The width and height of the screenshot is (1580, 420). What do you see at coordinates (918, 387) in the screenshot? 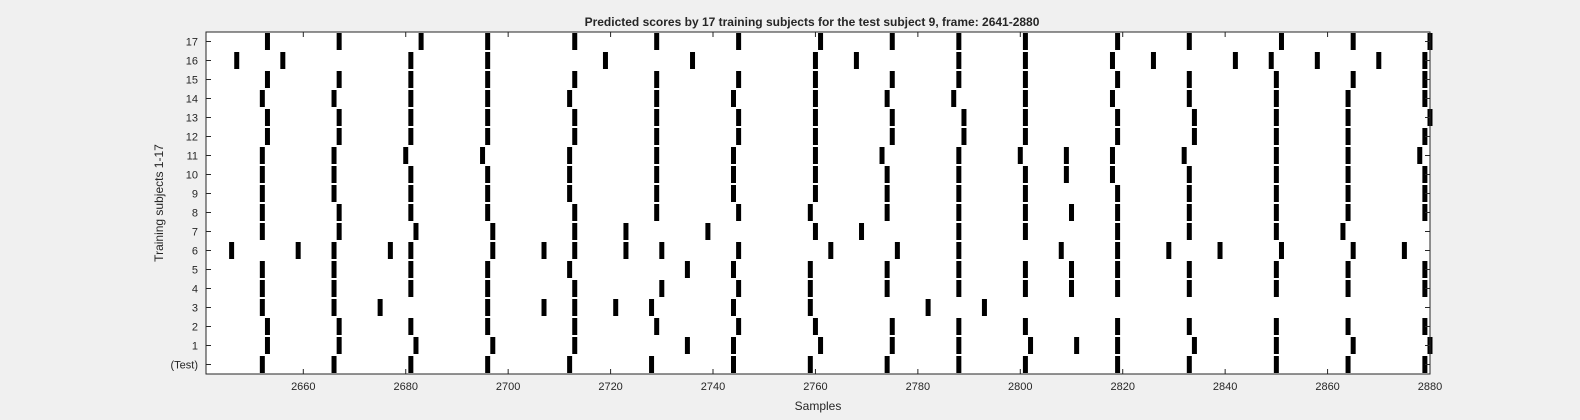
I see `x-tick-label: 2780` at bounding box center [918, 387].